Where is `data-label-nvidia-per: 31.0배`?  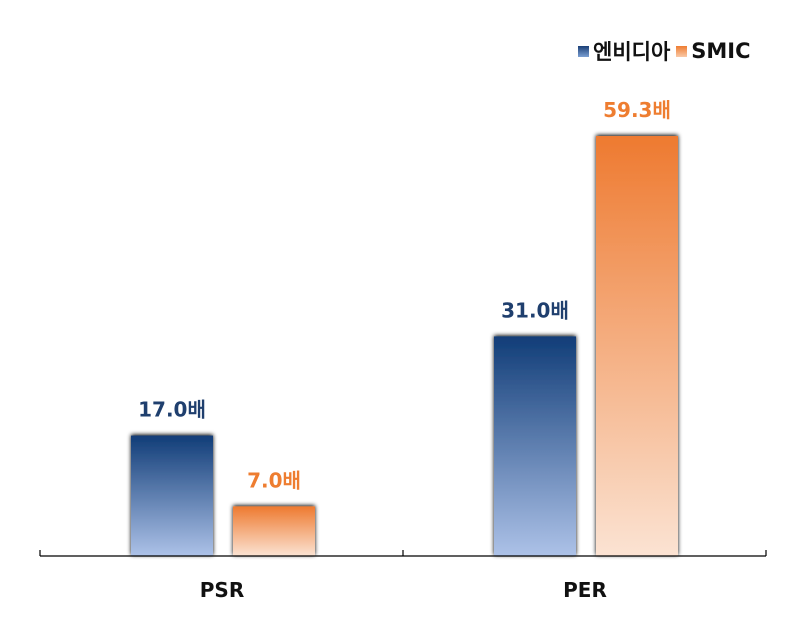
data-label-nvidia-per: 31.0배 is located at coordinates (535, 310).